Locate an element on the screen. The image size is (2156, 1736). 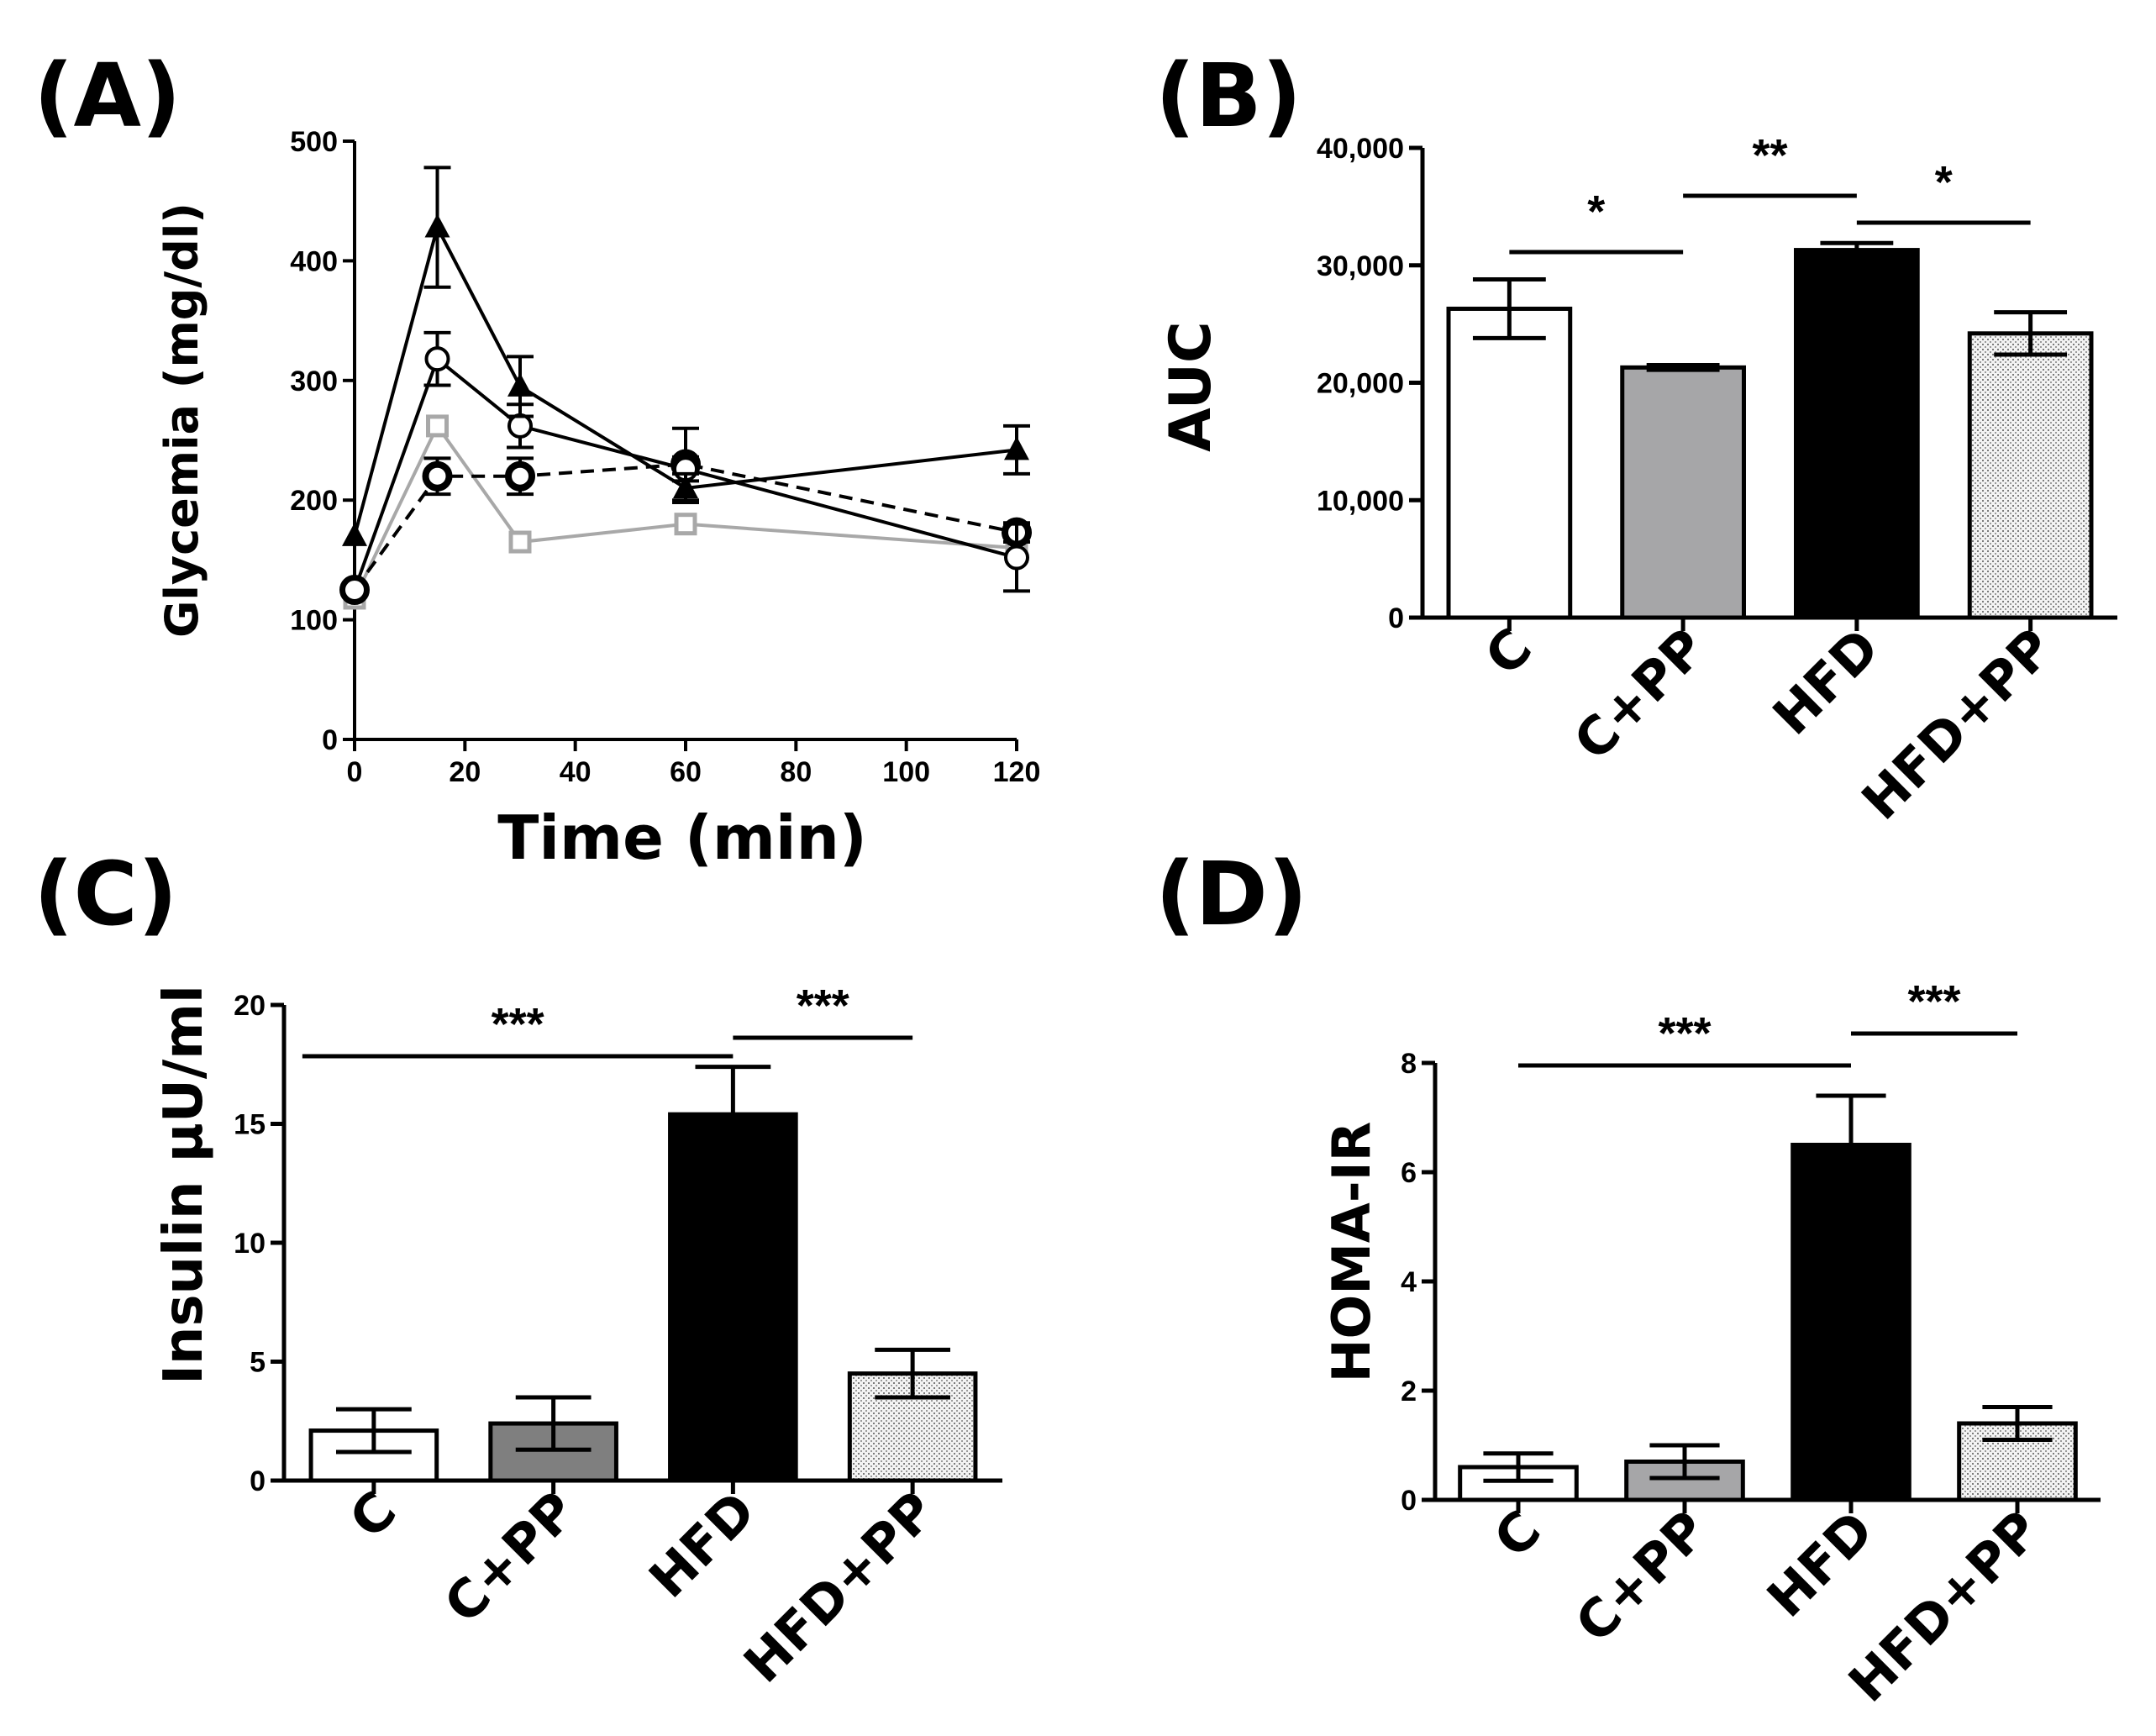
a-y-tick-label: 400 is located at coordinates (314, 261).